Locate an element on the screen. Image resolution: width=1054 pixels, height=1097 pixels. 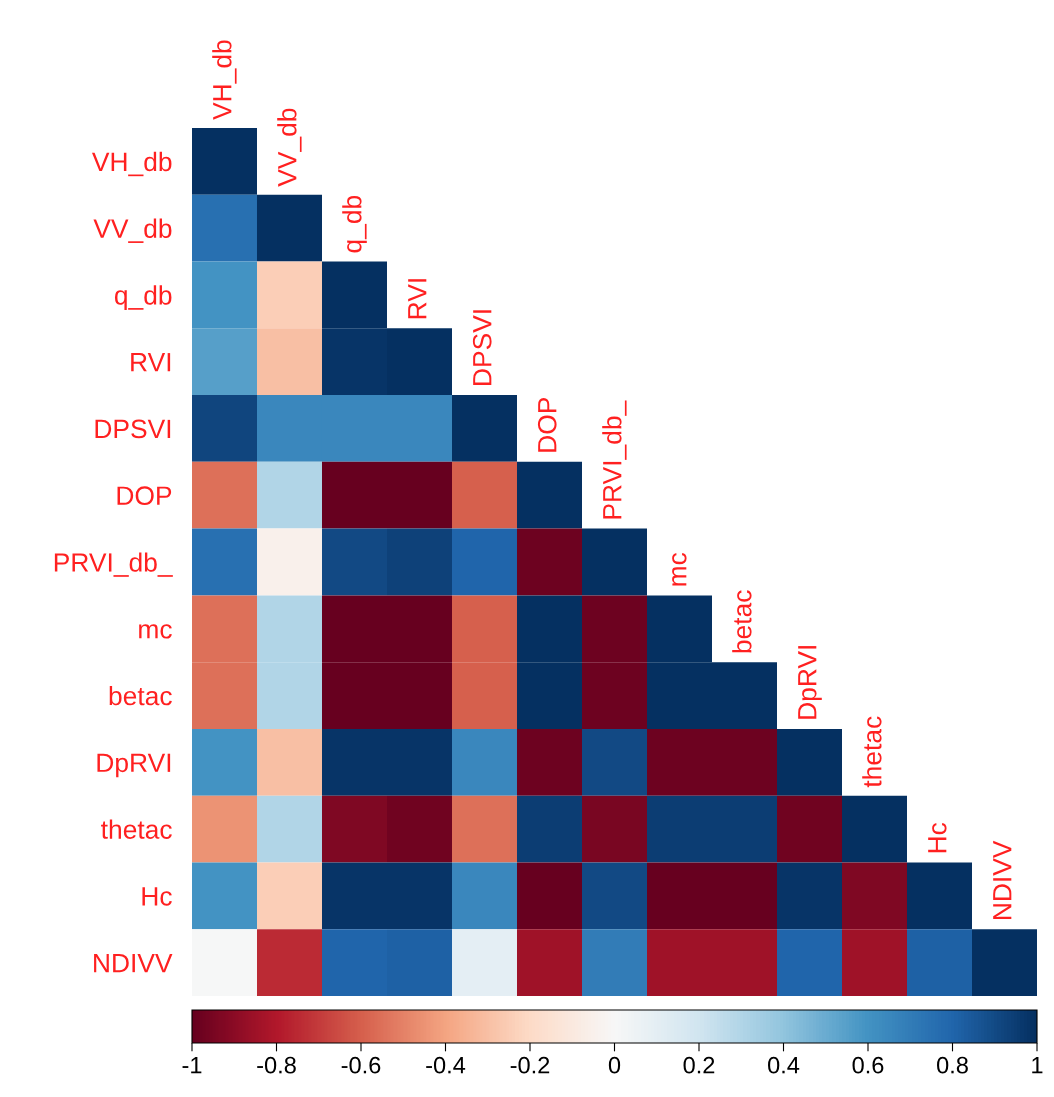
color-bar-label: -0.8 is located at coordinates (276, 1065).